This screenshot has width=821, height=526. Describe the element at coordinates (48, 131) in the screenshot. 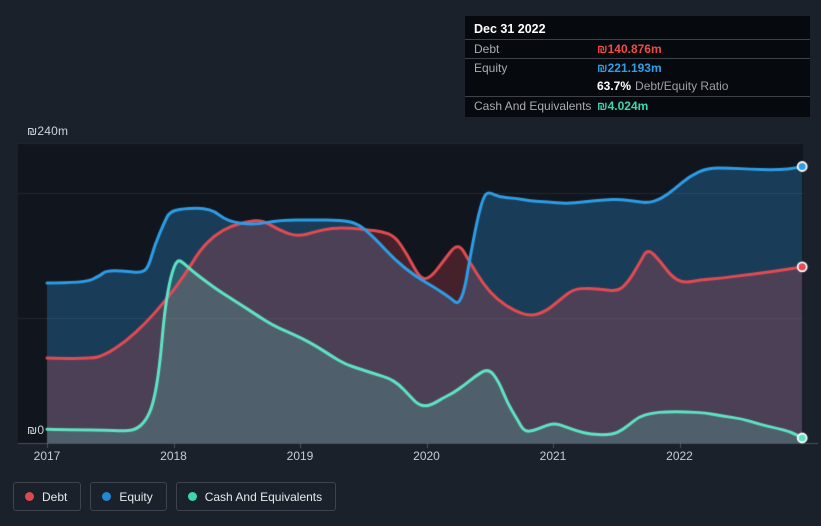

I see `y-axis-max-label: ₪240m` at that location.